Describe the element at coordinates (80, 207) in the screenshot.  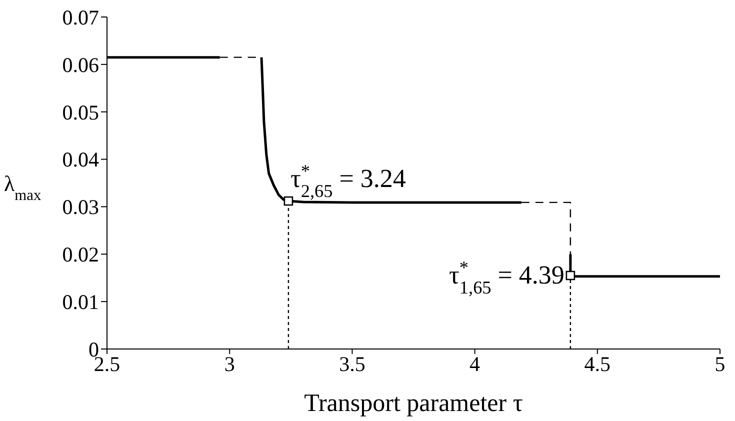
I see `y-tick-label: 0.03` at that location.